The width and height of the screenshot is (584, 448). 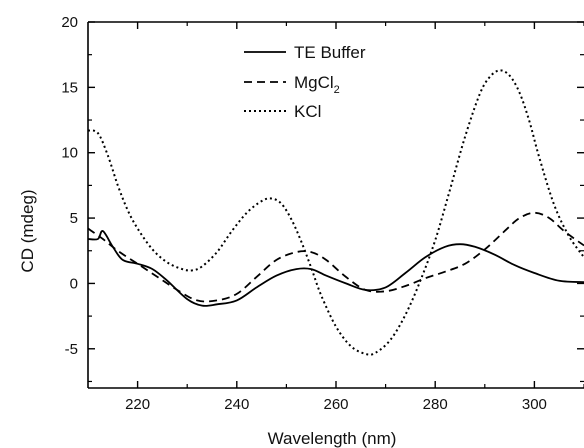 I want to click on legend-label-te-buffer: TE Buffer, so click(x=330, y=52).